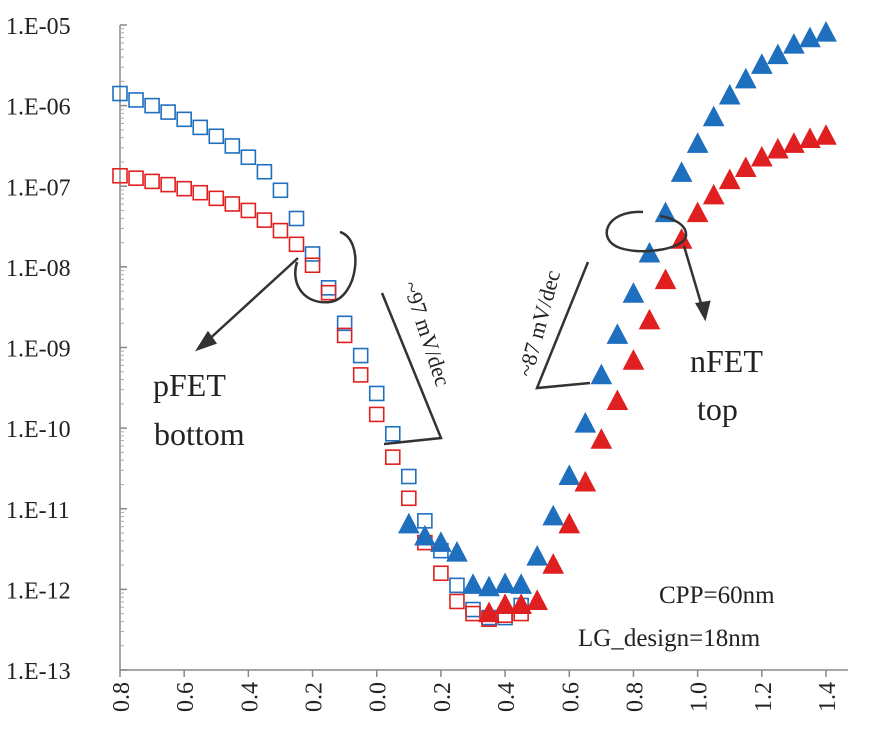 This screenshot has width=875, height=737. What do you see at coordinates (38, 430) in the screenshot?
I see `y-tick-label: 1.E-10` at bounding box center [38, 430].